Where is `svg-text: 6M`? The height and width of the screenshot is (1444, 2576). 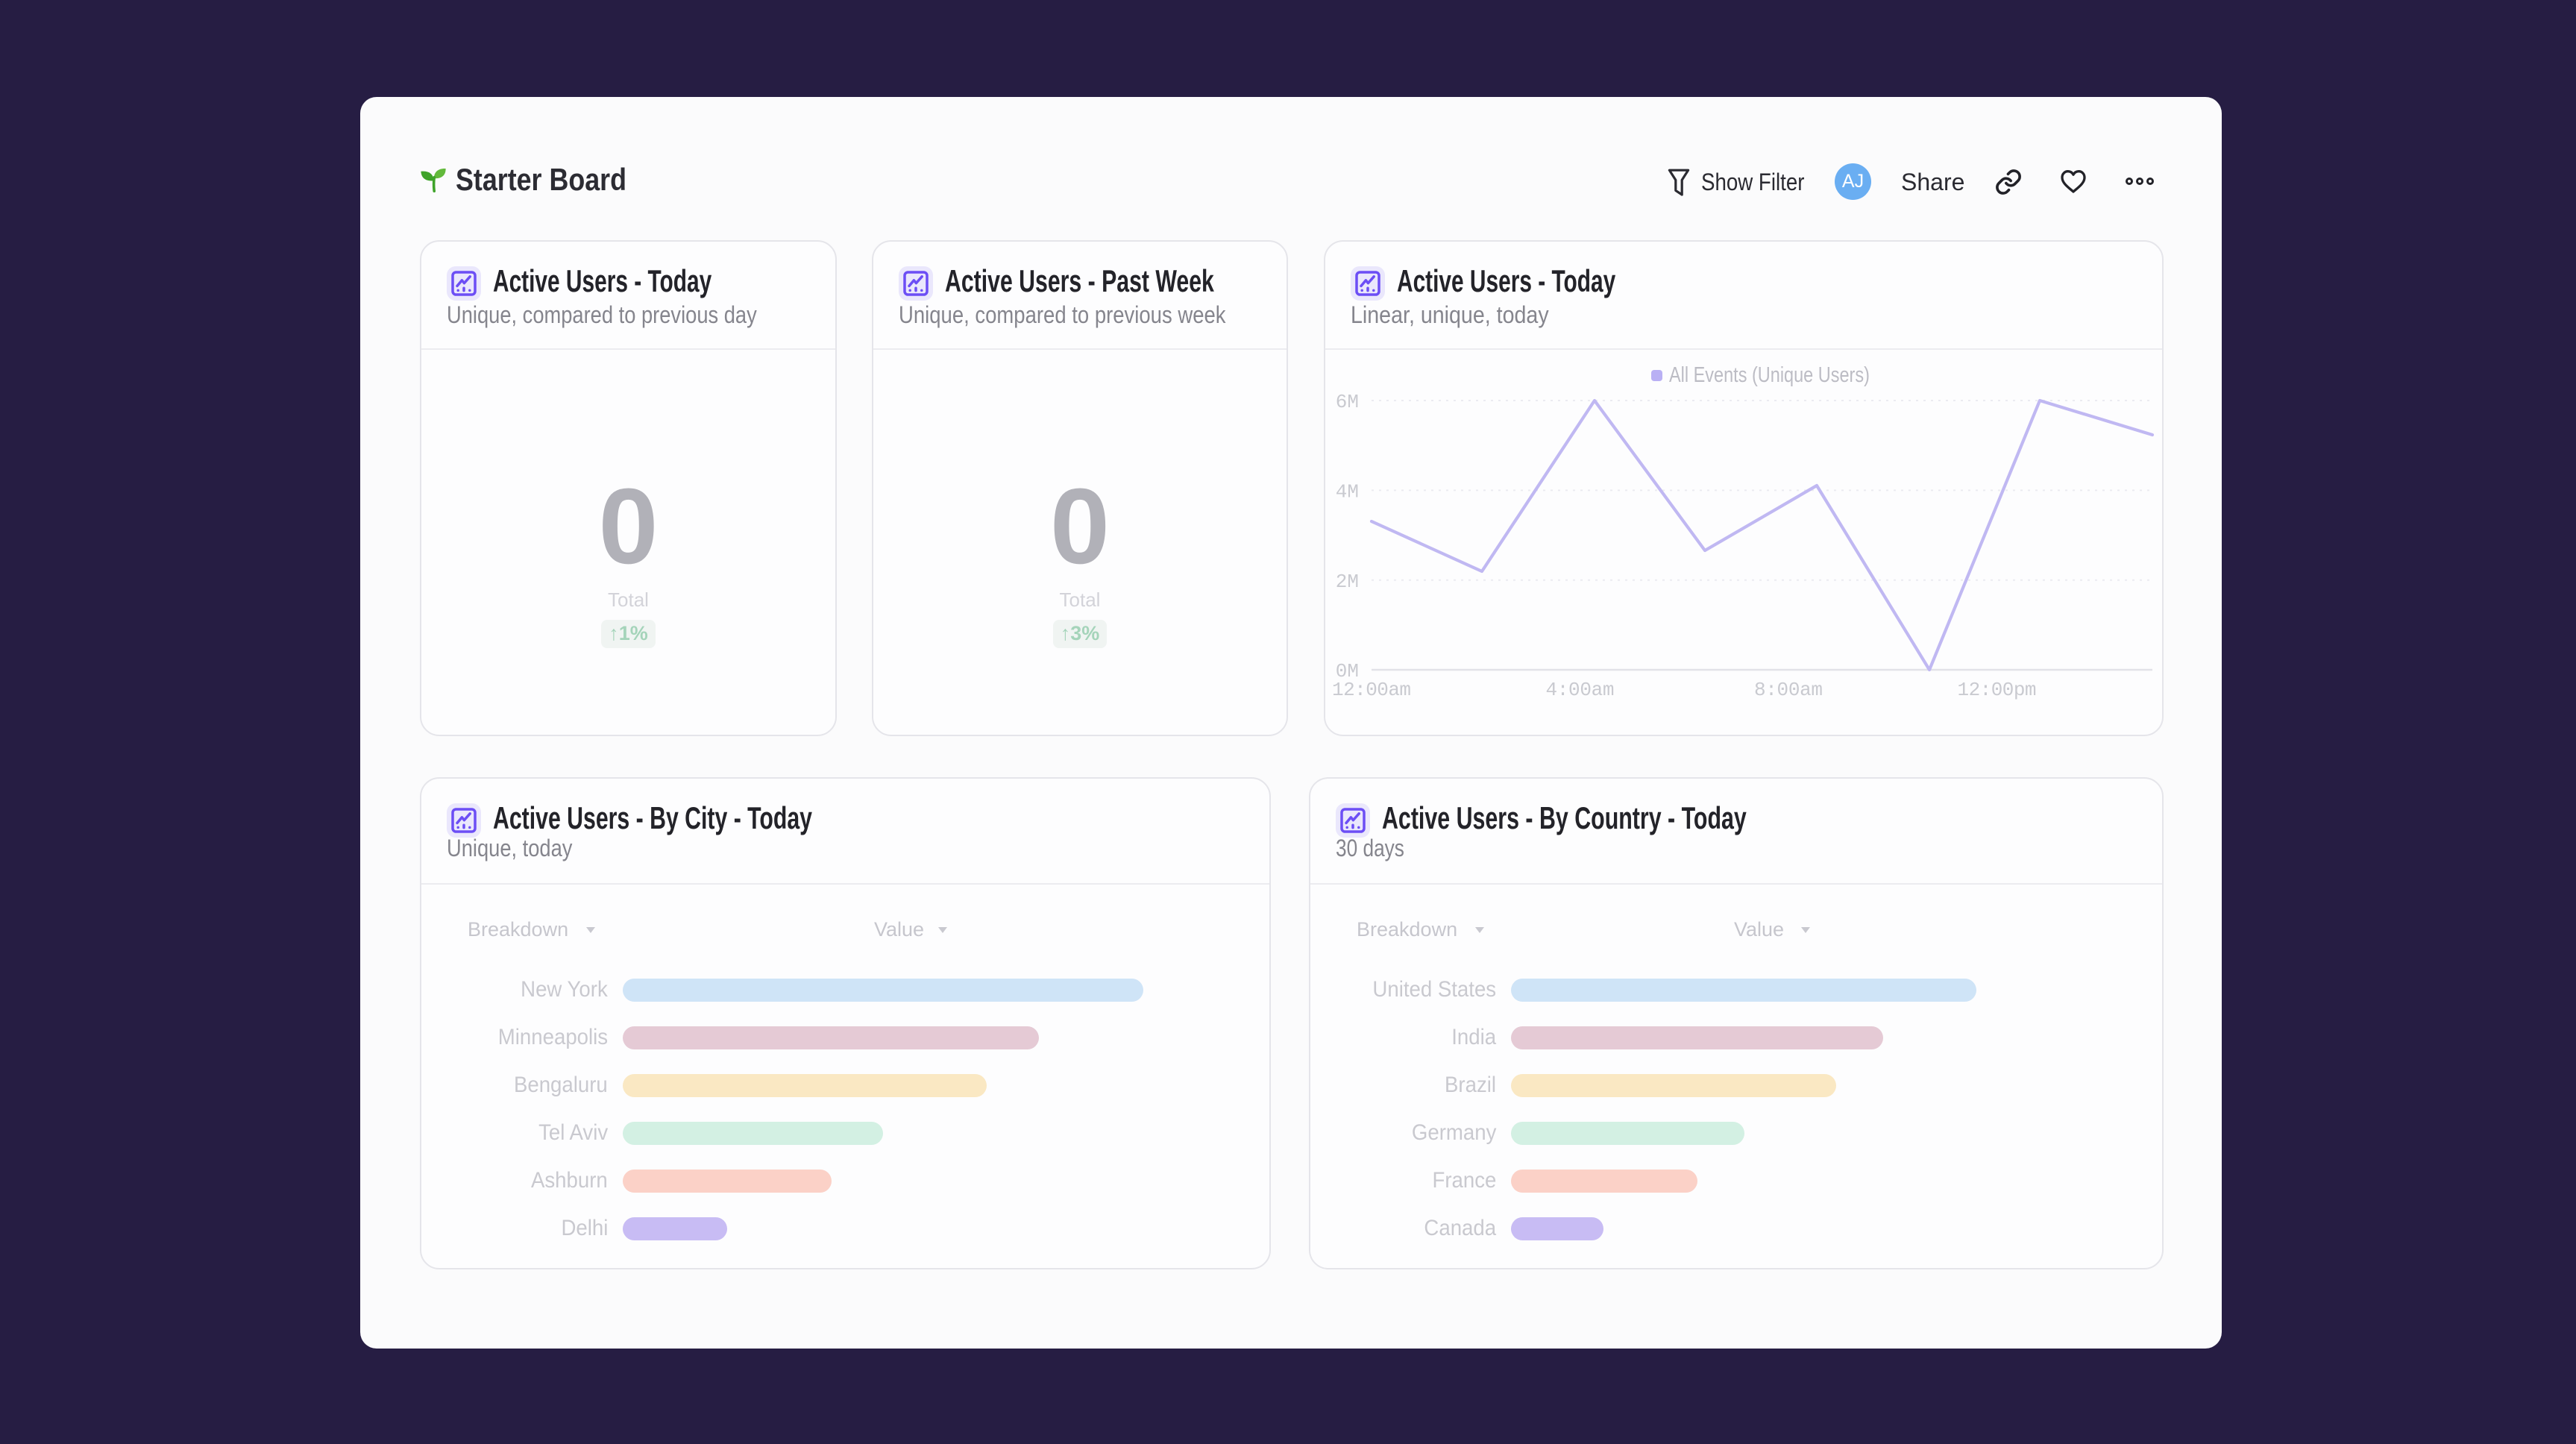 svg-text: 6M is located at coordinates (1348, 402).